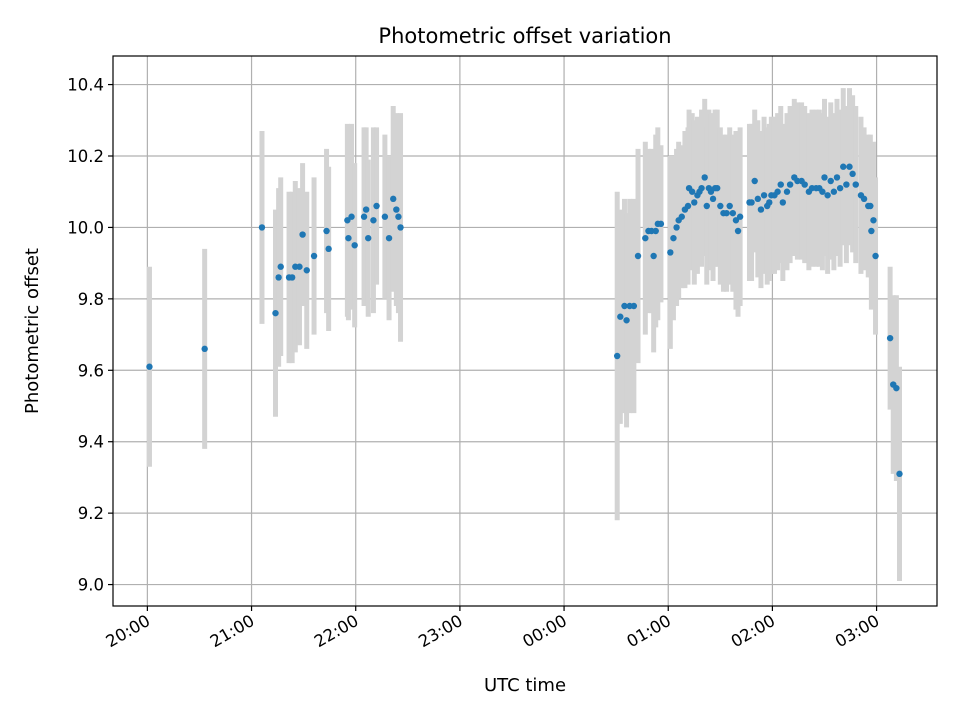  I want to click on y-tick-label: 10.0, so click(85, 227).